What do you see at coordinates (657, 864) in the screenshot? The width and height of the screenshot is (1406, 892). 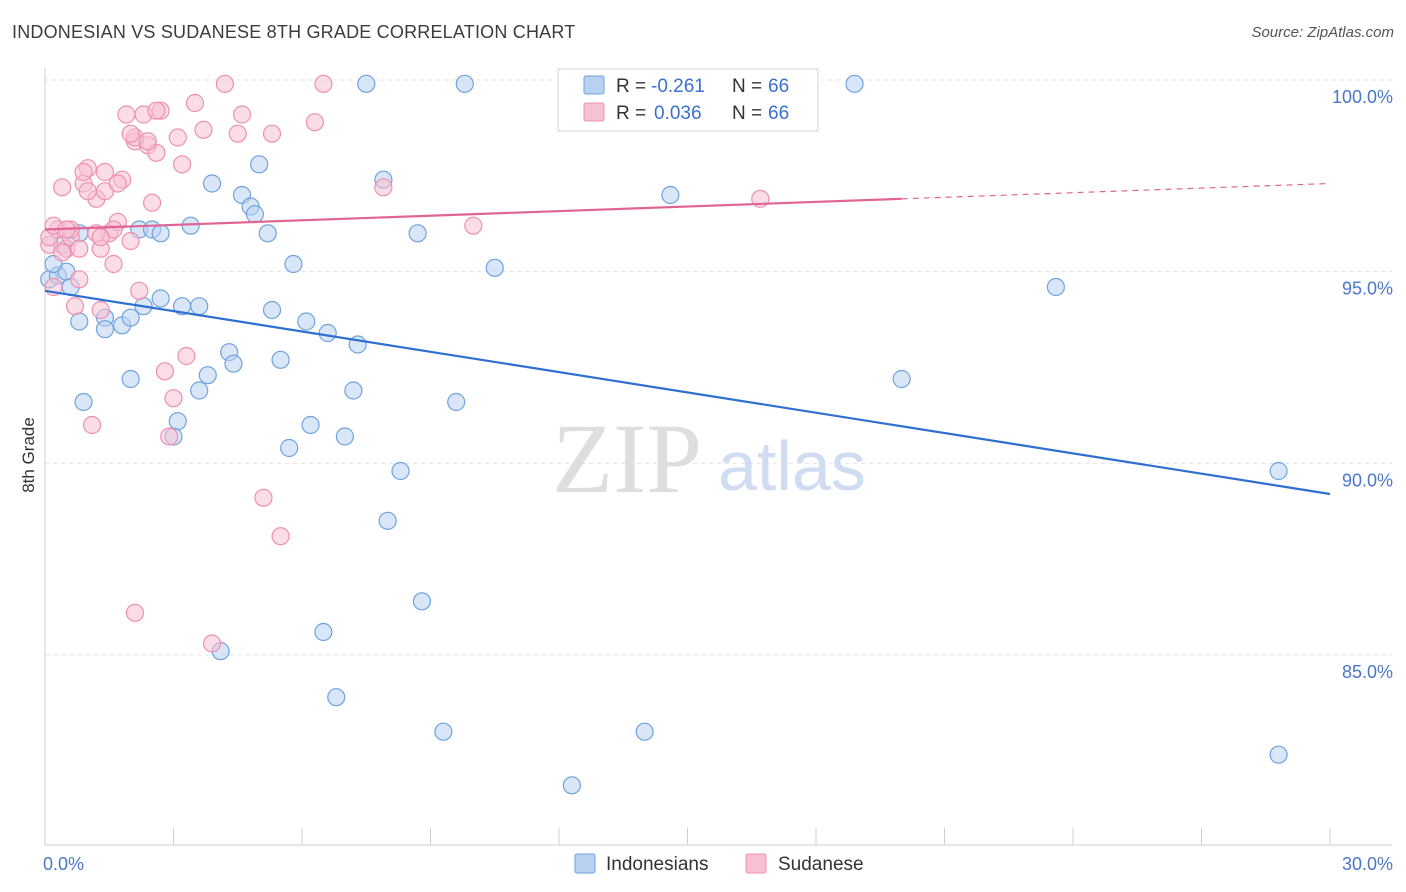 I see `series-label-indonesians: Indonesians` at bounding box center [657, 864].